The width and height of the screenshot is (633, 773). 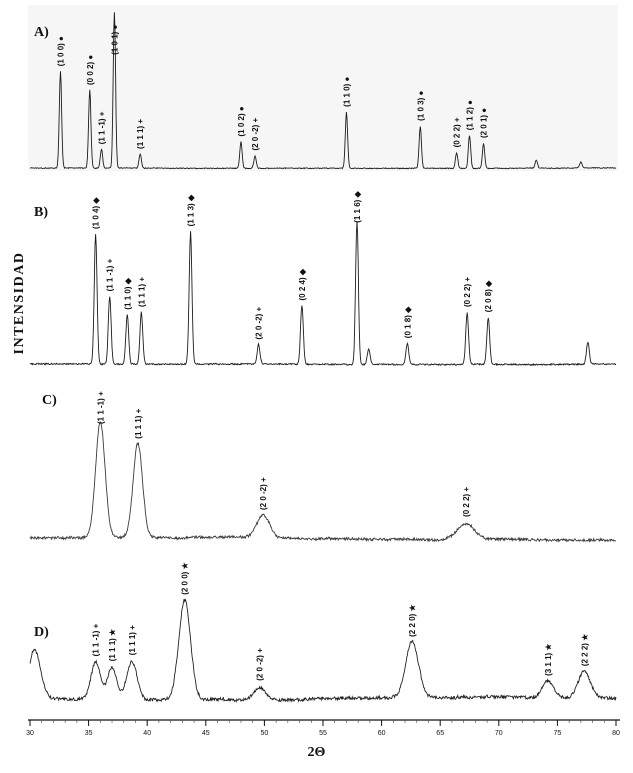 What do you see at coordinates (323, 650) in the screenshot?
I see `xrd-pattern-d` at bounding box center [323, 650].